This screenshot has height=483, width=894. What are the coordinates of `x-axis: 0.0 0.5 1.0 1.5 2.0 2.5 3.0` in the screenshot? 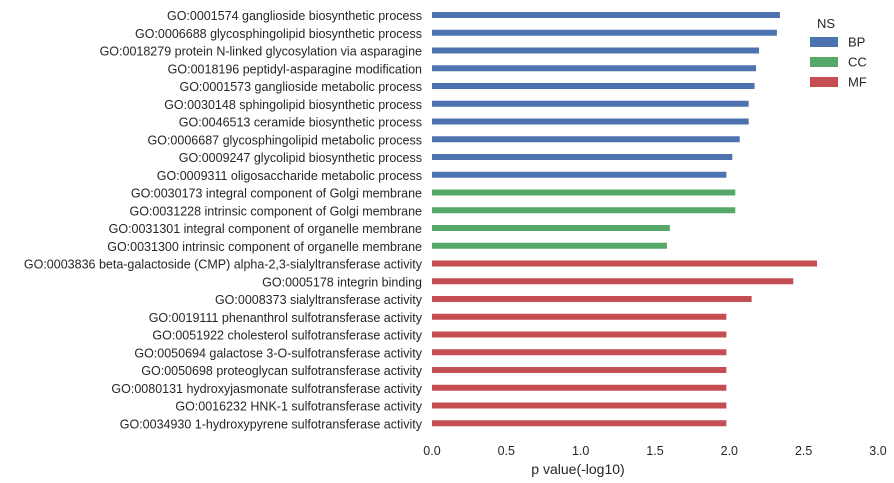 It's located at (654, 451).